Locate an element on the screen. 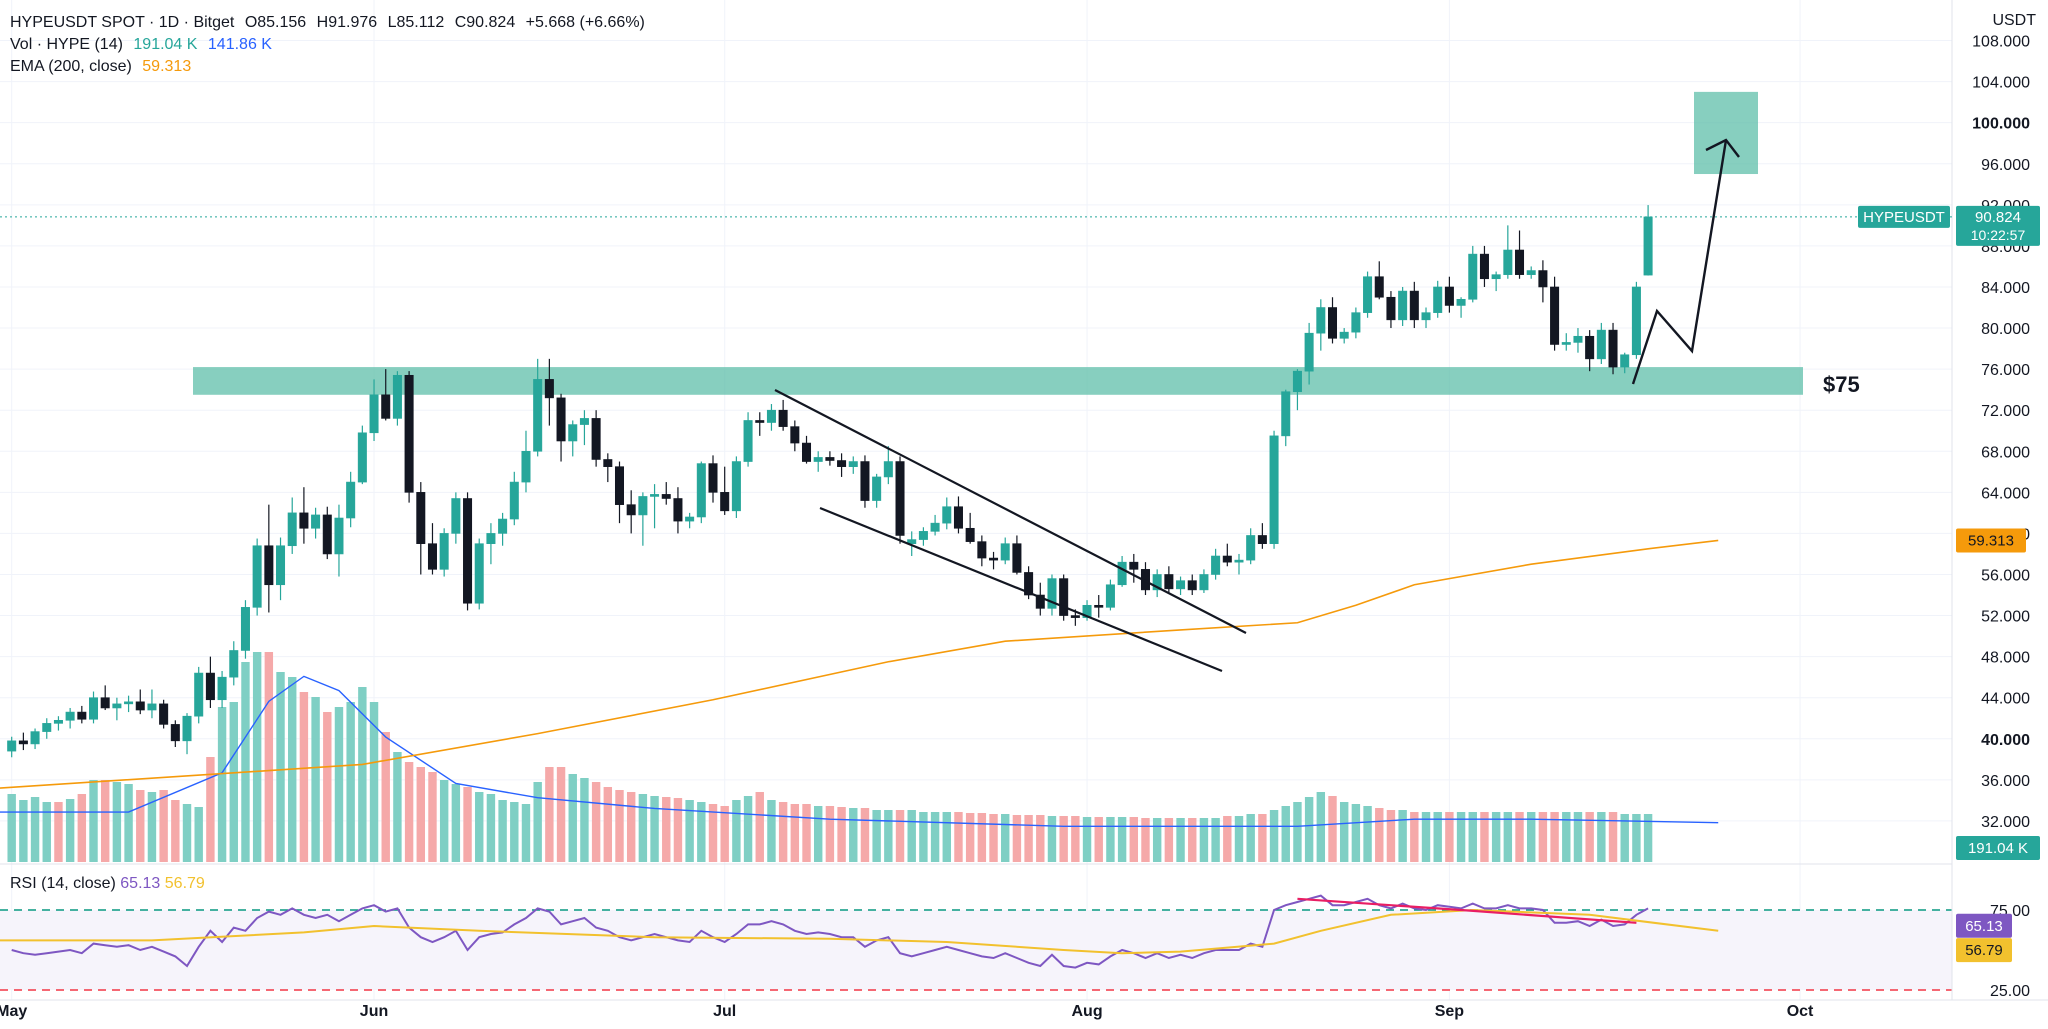 The width and height of the screenshot is (2048, 1029). time-label: Oct is located at coordinates (1800, 1011).